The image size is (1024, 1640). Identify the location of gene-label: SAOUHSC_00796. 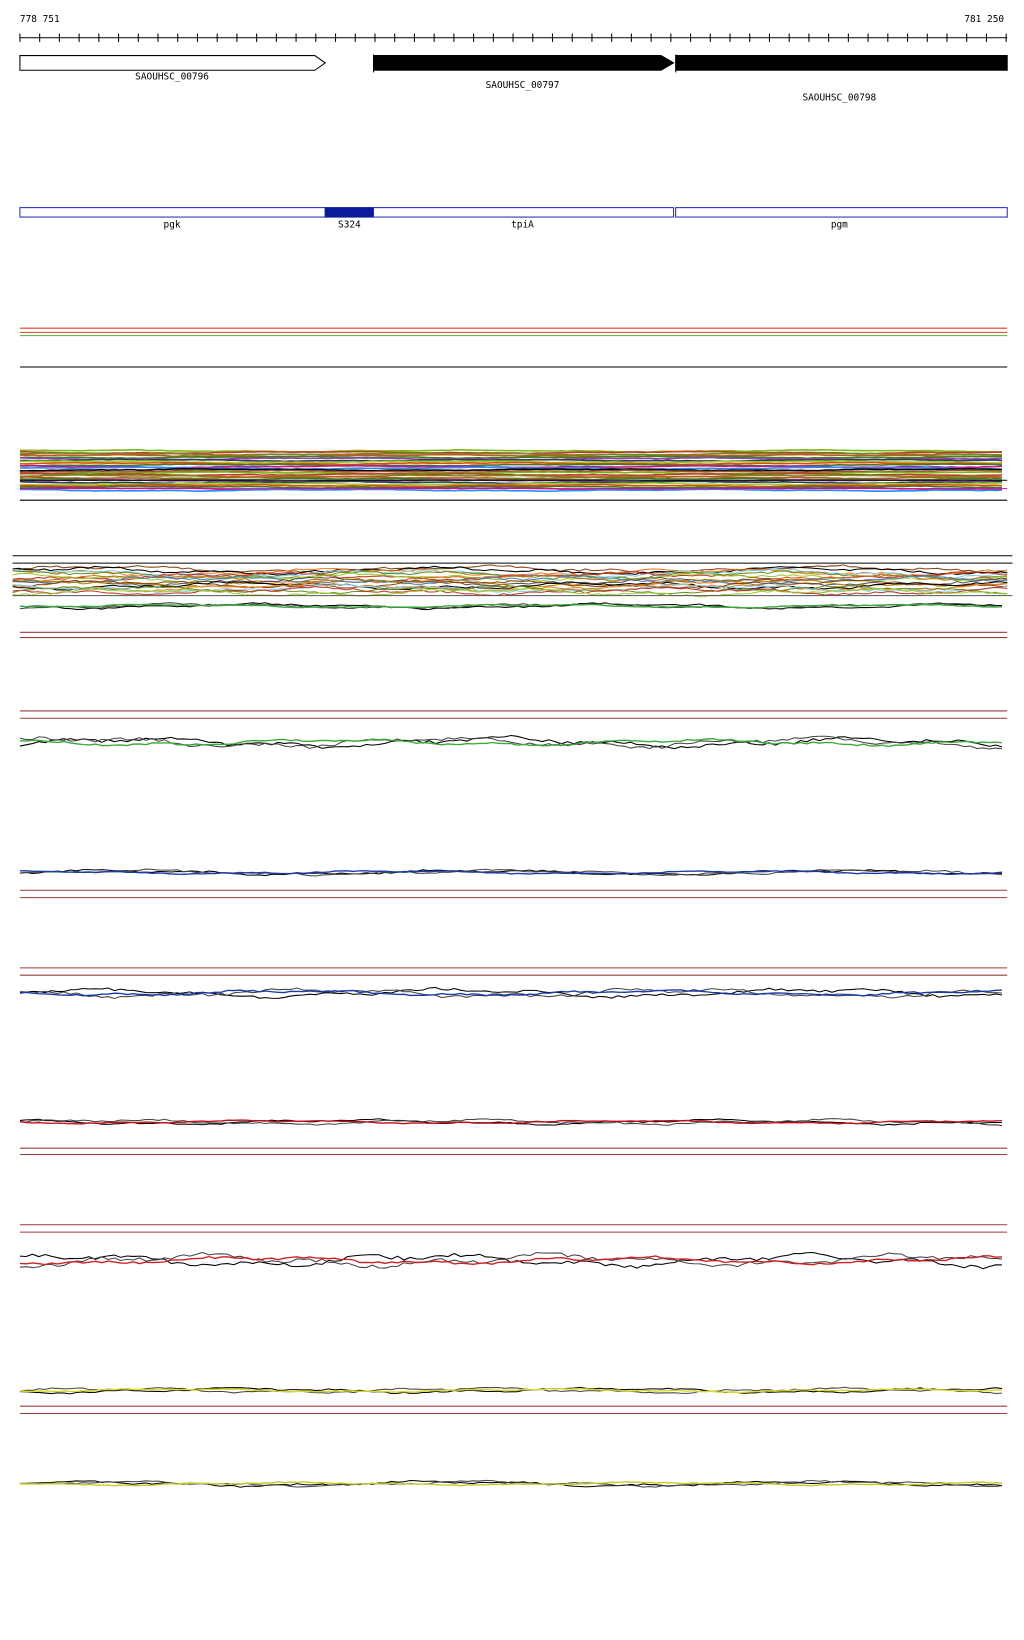
(172, 77).